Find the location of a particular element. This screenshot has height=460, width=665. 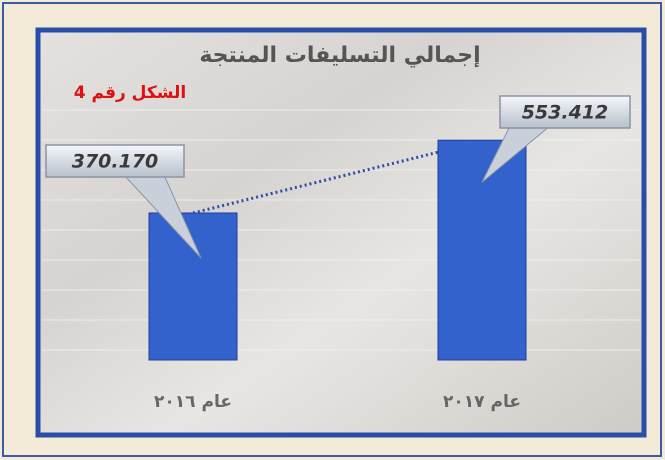

x-tick-label: عام ٢٠١٦ is located at coordinates (193, 402).